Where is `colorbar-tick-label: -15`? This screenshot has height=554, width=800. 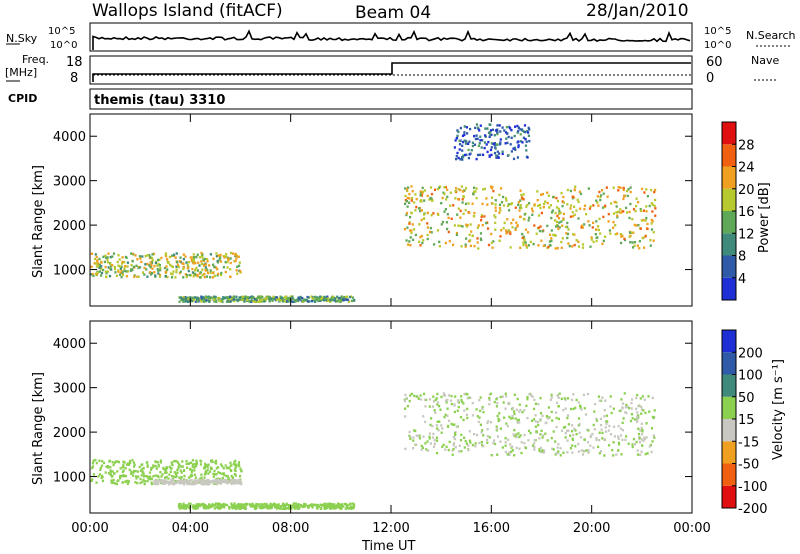
colorbar-tick-label: -15 is located at coordinates (748, 442).